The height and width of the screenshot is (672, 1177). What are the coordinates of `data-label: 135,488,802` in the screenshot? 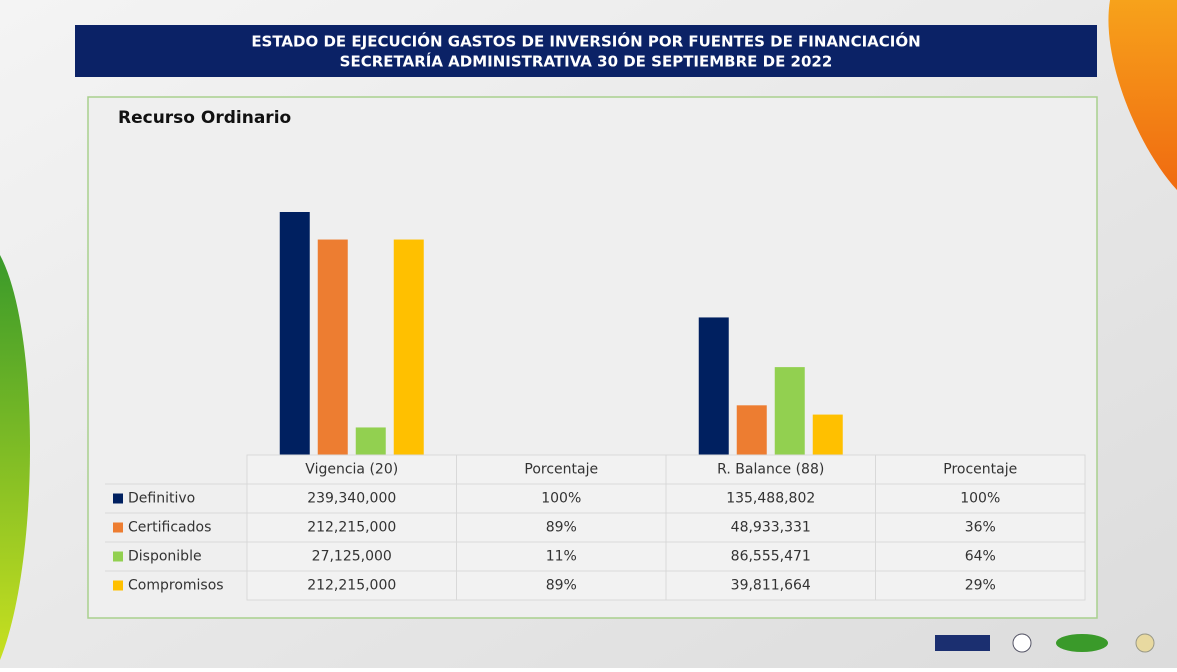 It's located at (770, 499).